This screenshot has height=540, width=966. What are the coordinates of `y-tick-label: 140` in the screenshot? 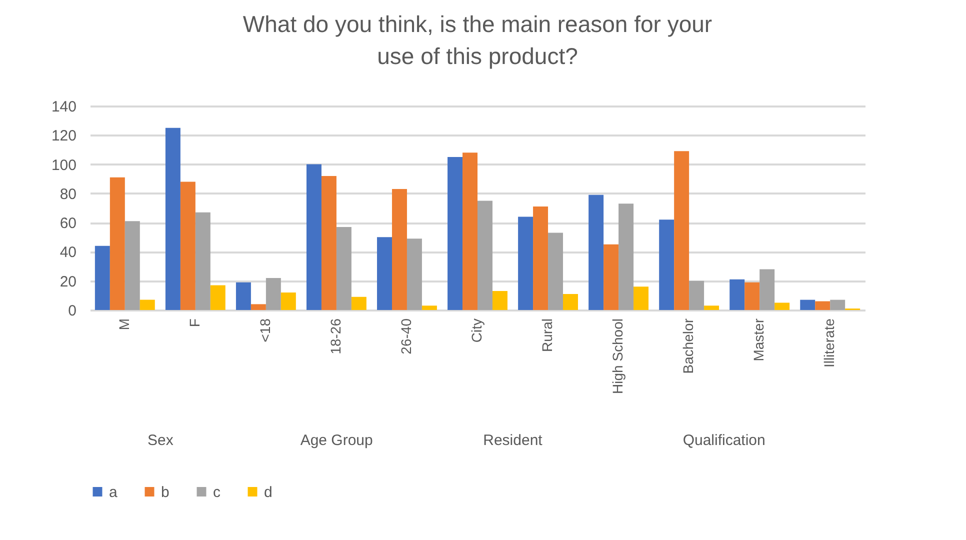 It's located at (63, 107).